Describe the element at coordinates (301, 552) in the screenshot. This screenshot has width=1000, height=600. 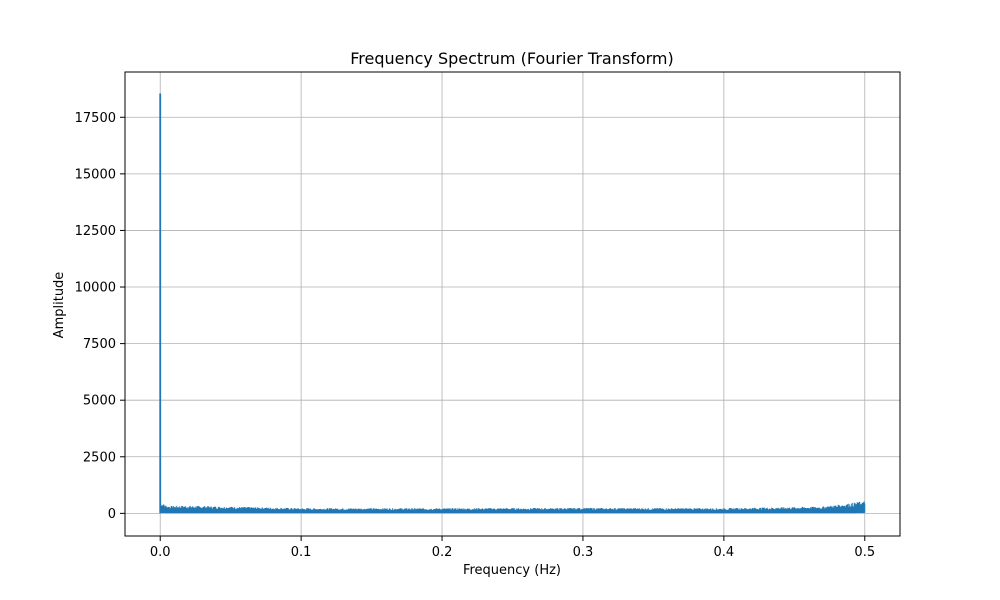
I see `x-tick-label: 0.1` at that location.